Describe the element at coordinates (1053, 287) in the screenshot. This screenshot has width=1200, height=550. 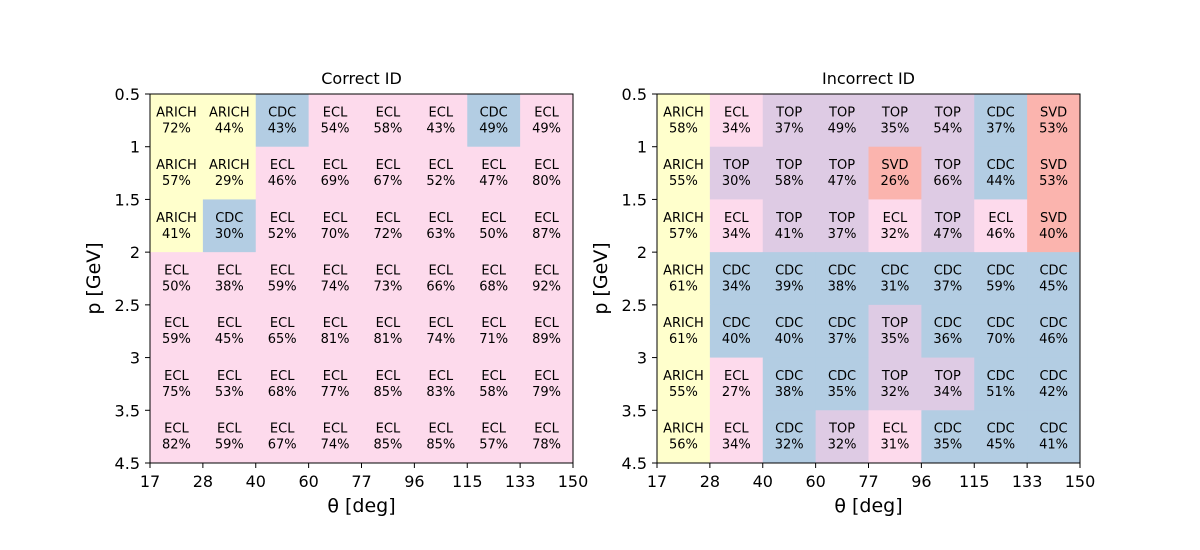
I see `cell-percent-label: 45%` at that location.